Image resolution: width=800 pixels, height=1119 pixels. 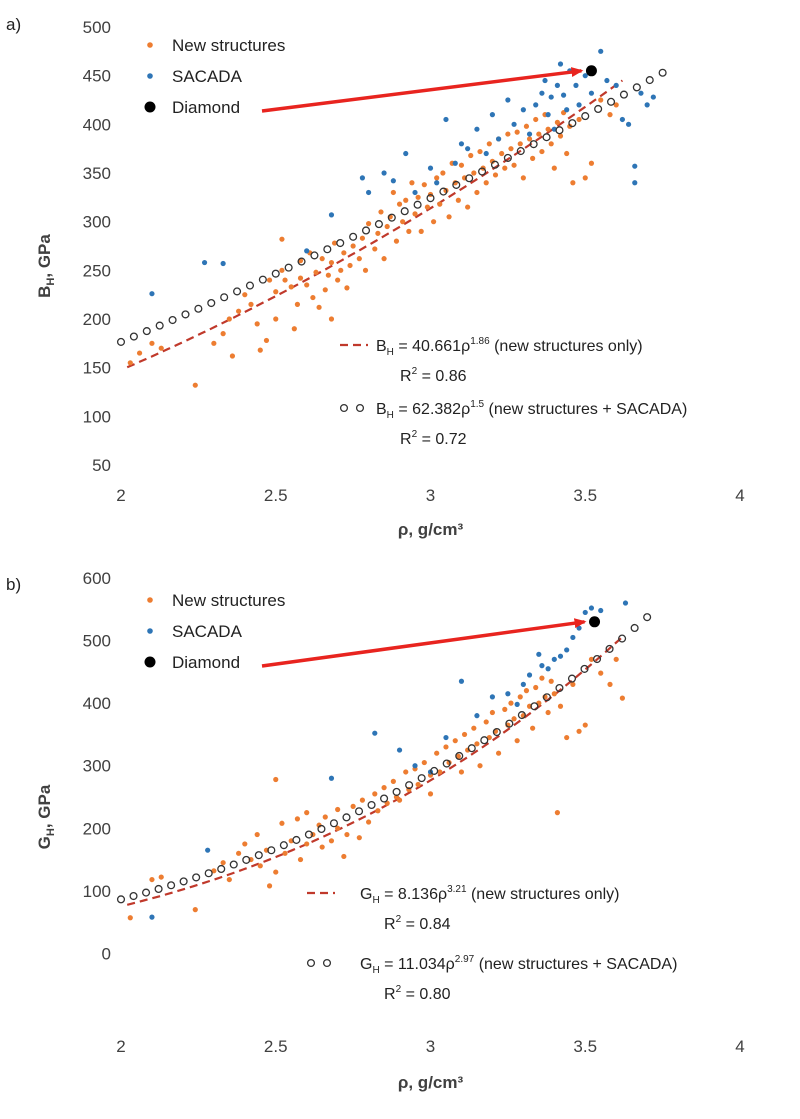 I want to click on legend-marker-sacada, so click(x=150, y=76).